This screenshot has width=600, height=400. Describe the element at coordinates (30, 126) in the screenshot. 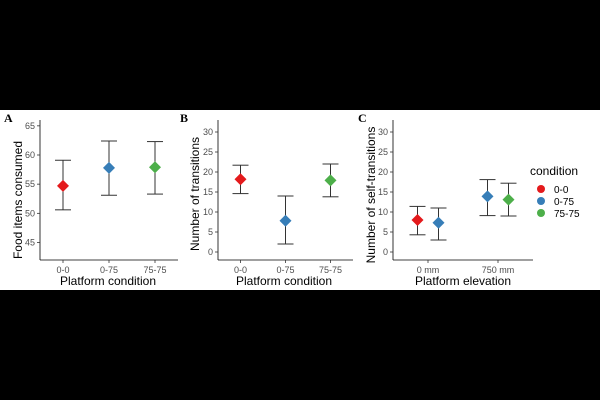

I see `panel-a-y-tick-label: 65` at that location.